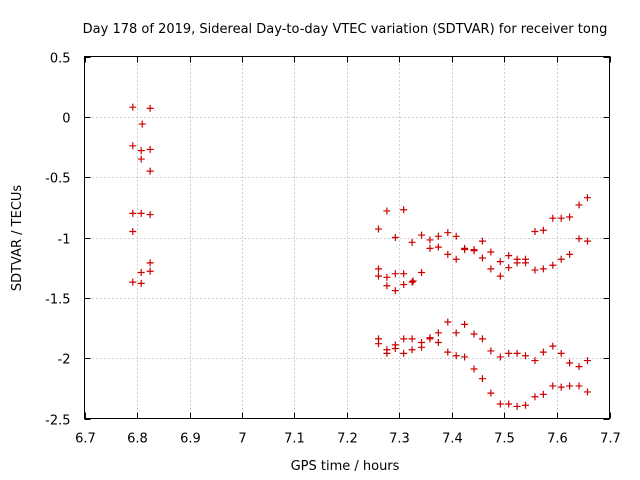  What do you see at coordinates (399, 439) in the screenshot?
I see `x-tick-label: 7.3` at bounding box center [399, 439].